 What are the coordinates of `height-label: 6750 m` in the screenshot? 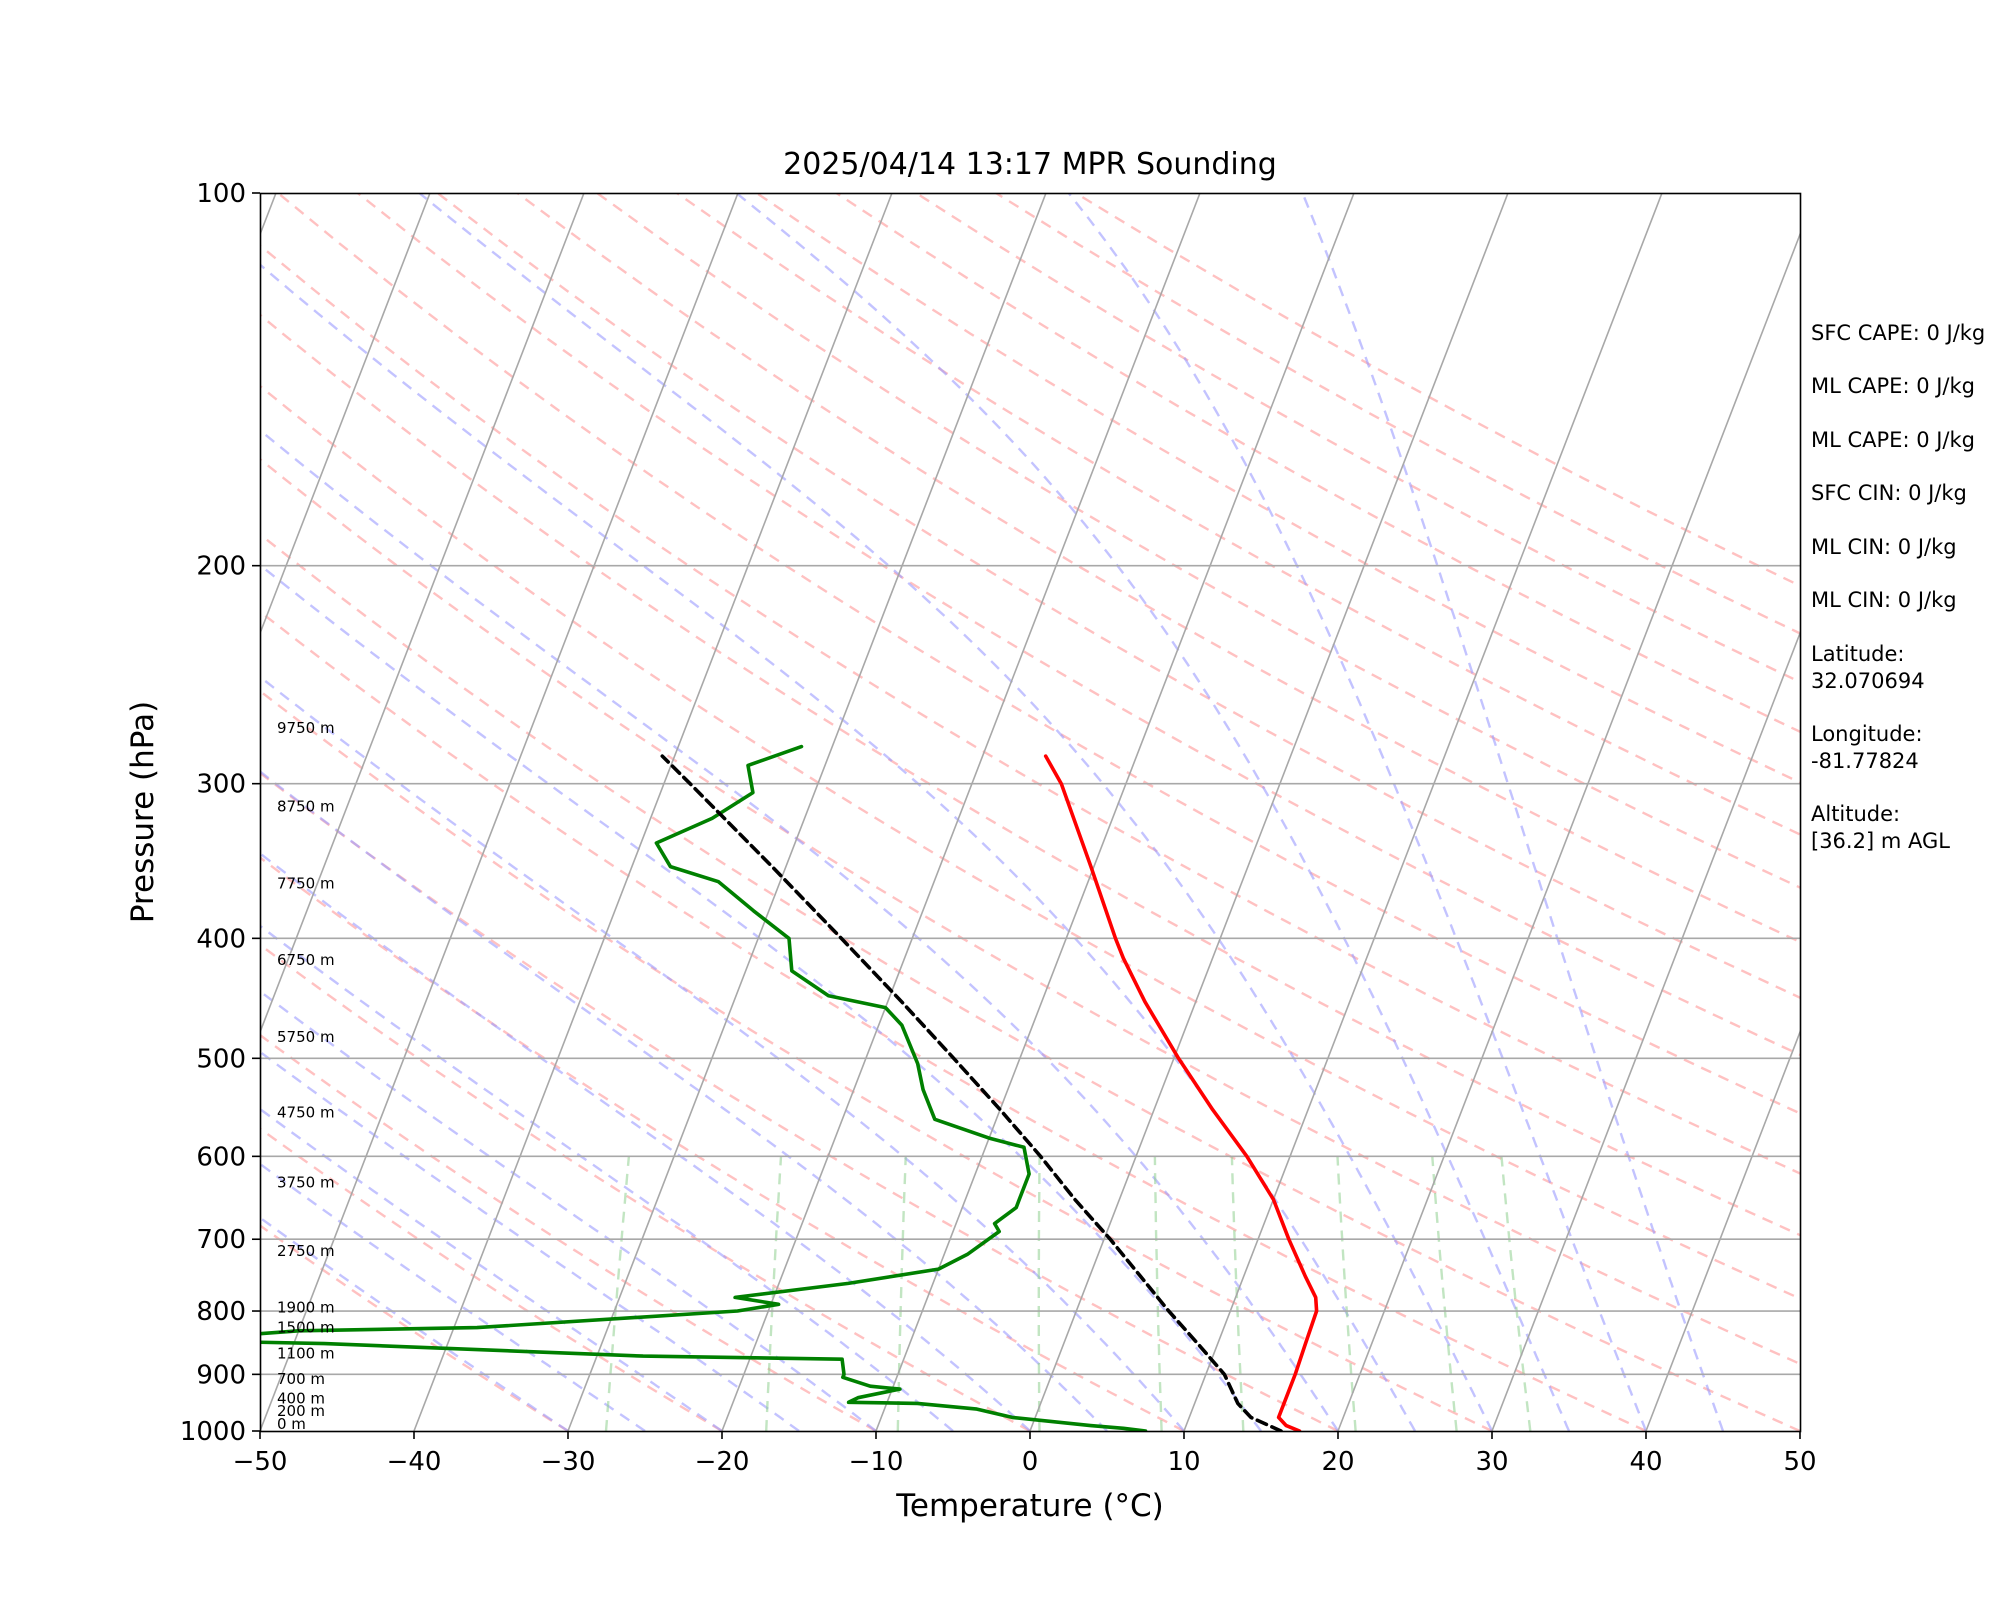 It's located at (306, 960).